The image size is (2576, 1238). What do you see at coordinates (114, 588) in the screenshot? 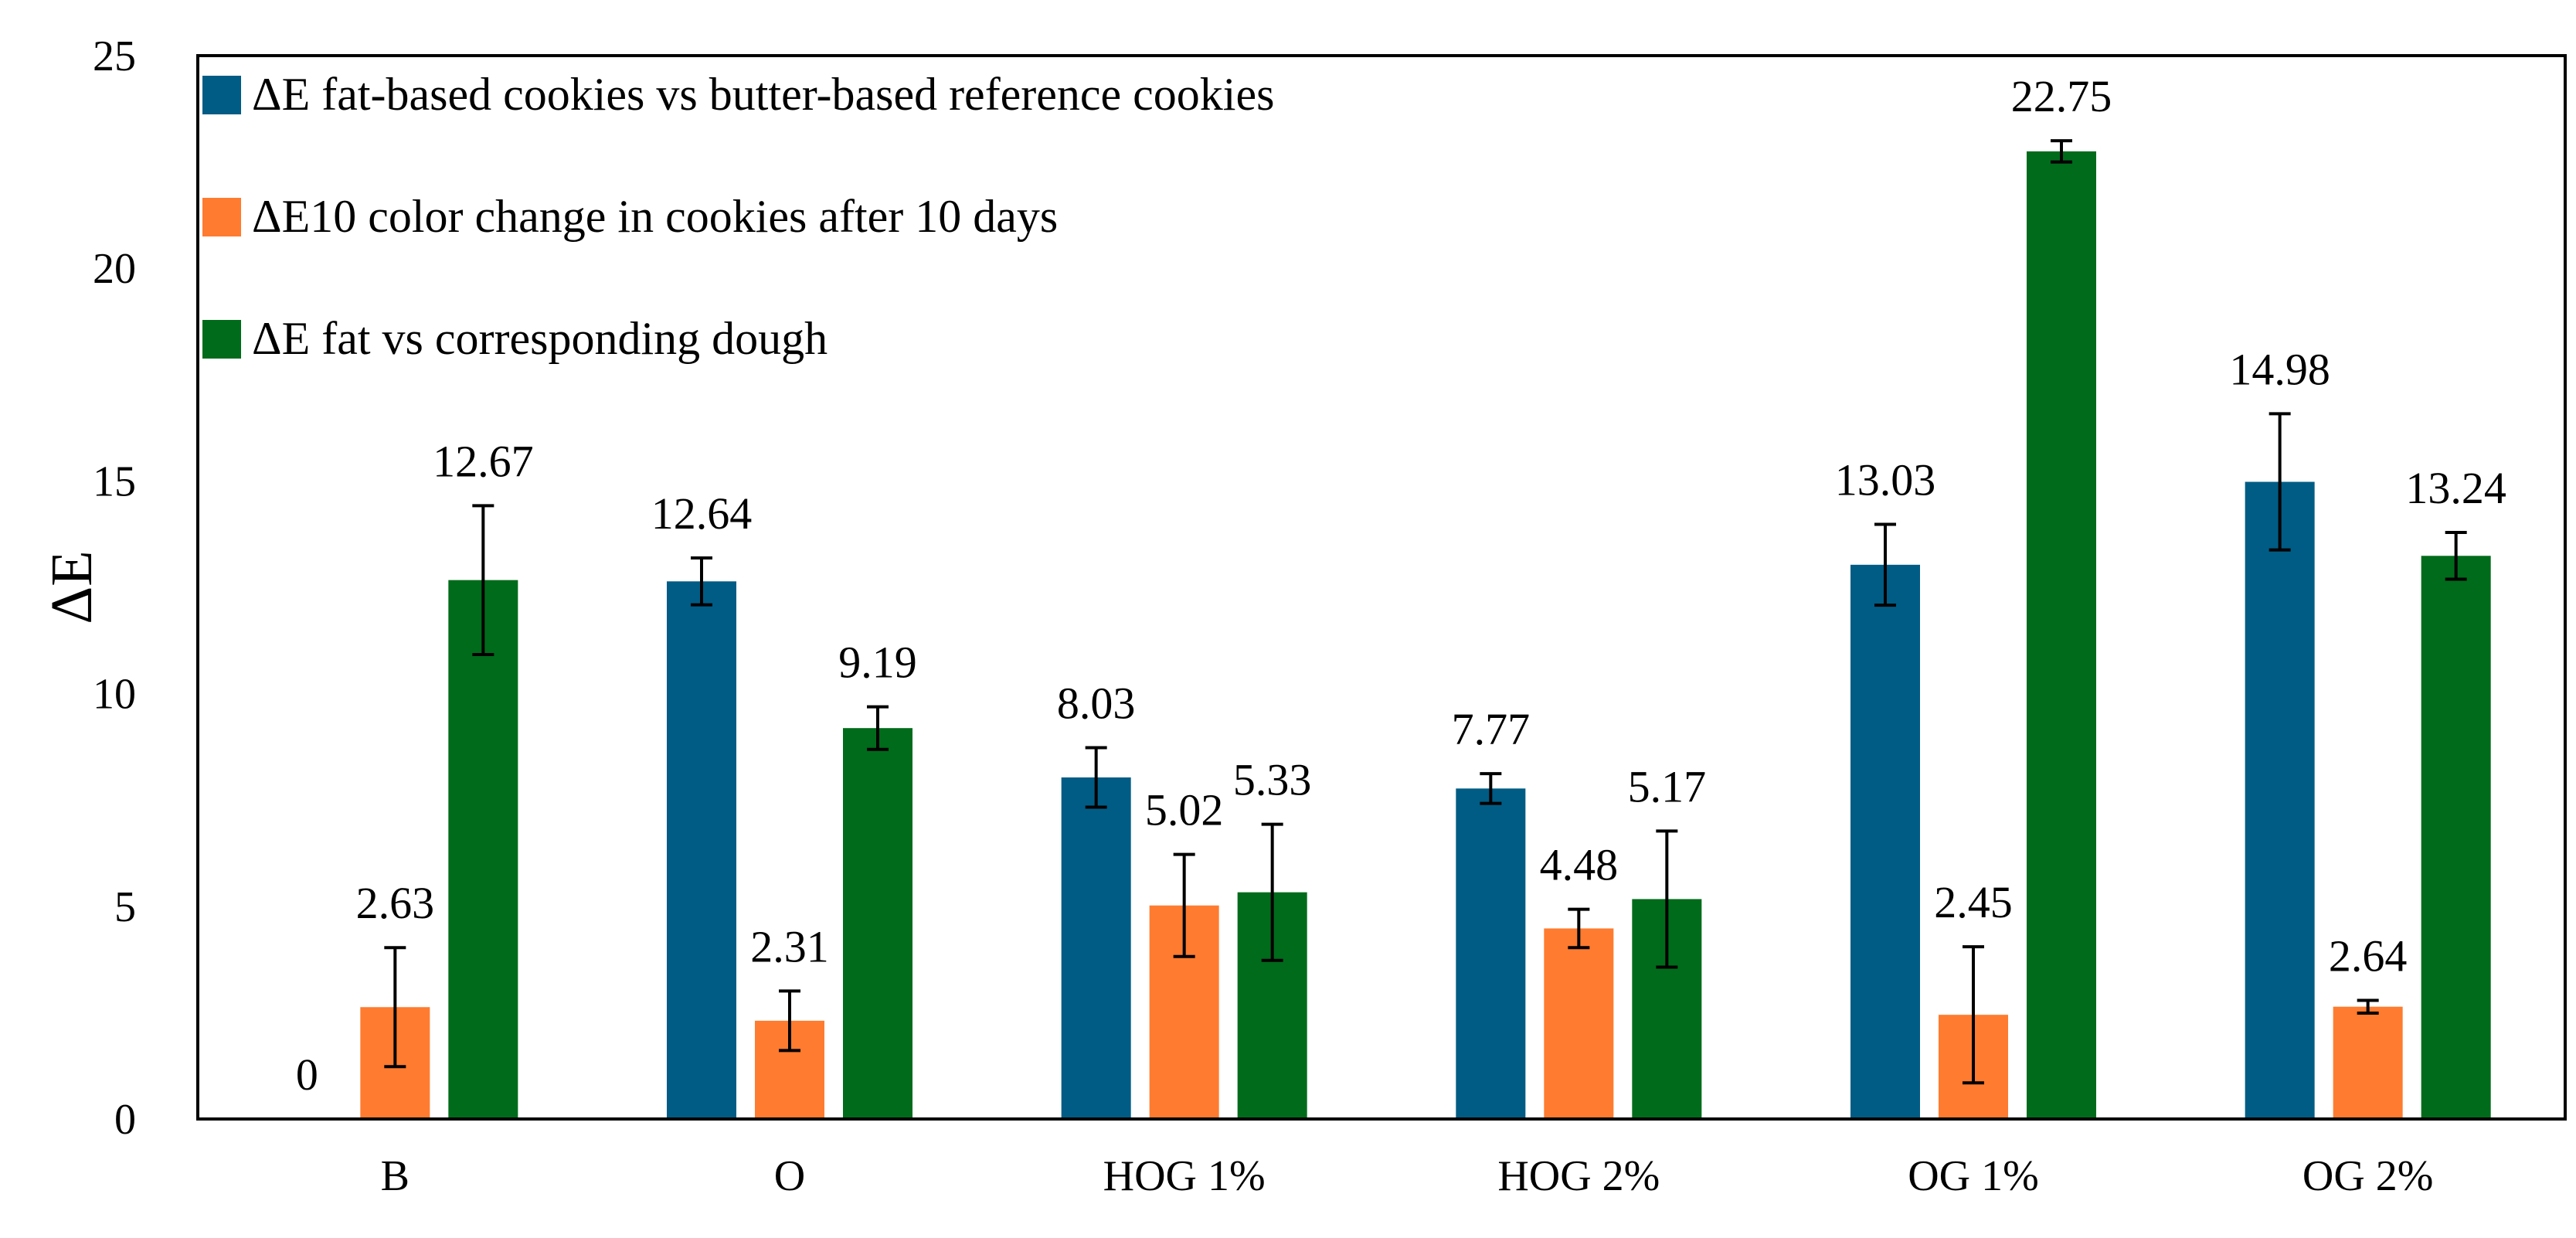
I see `y-axis-ticks: 0 5 10 15 20 25` at bounding box center [114, 588].